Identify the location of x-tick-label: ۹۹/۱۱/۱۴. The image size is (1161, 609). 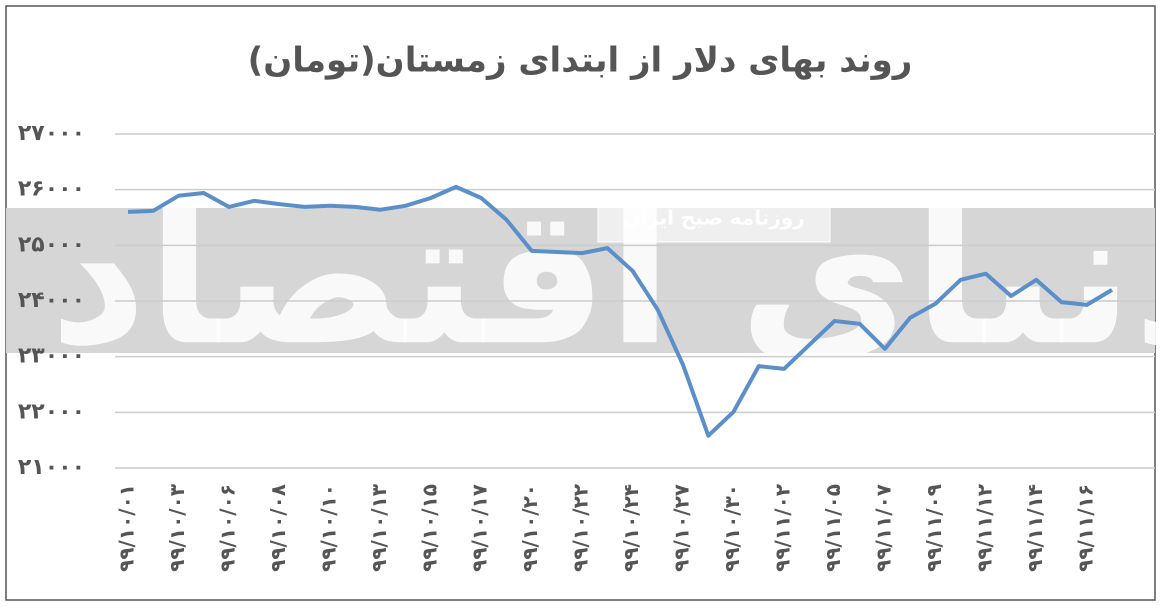
(1035, 528).